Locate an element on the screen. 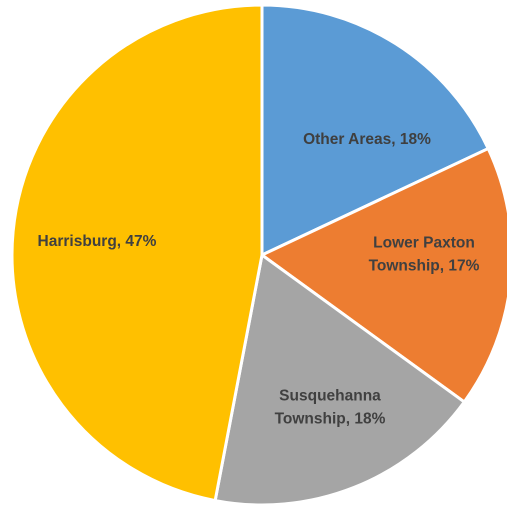  data-label-harrisburg: Harrisburg, 47% is located at coordinates (97, 241).